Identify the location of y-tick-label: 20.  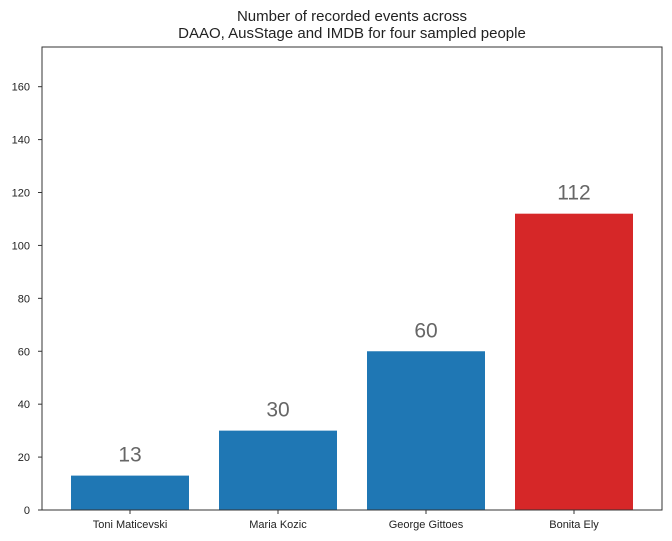
(24, 458).